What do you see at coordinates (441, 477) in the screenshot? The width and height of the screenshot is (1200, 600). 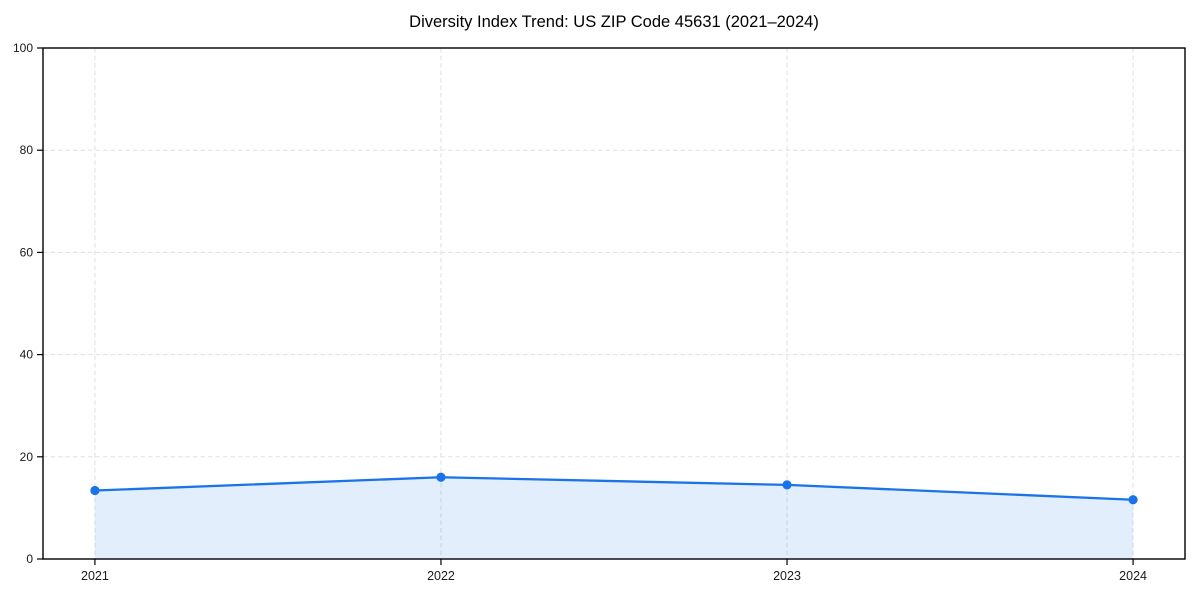 I see `data-point-2022` at bounding box center [441, 477].